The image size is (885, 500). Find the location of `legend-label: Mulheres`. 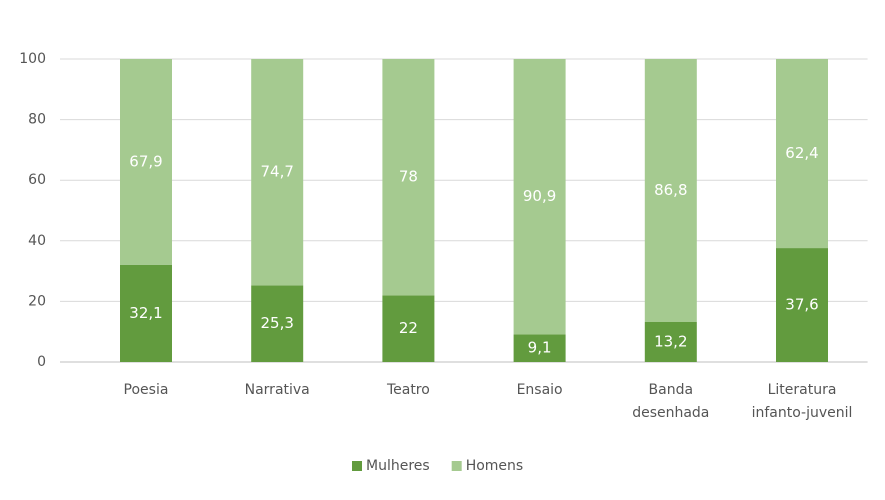

legend-label: Mulheres is located at coordinates (398, 466).